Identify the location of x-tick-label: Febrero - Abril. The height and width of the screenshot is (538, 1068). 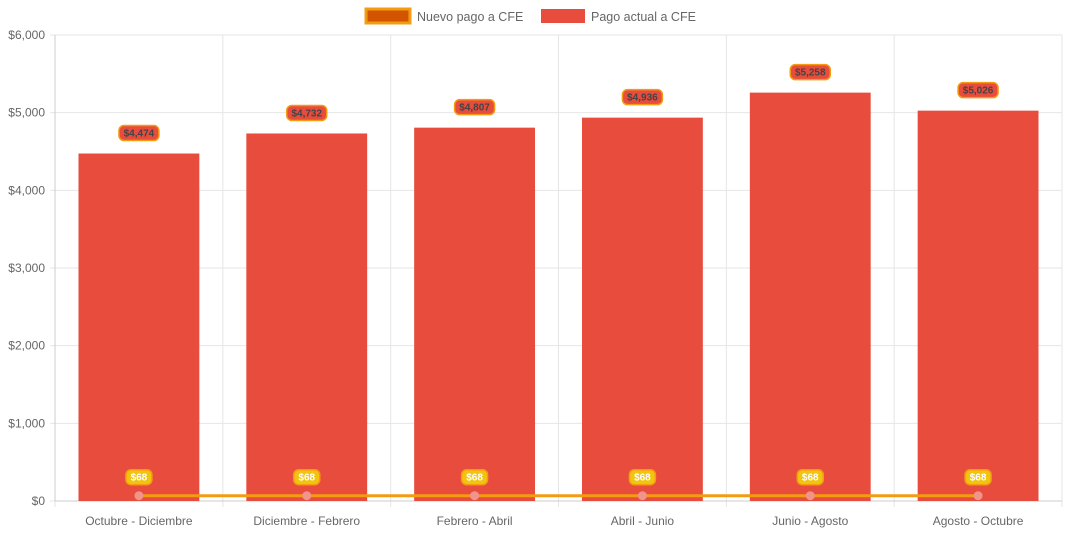
(475, 521).